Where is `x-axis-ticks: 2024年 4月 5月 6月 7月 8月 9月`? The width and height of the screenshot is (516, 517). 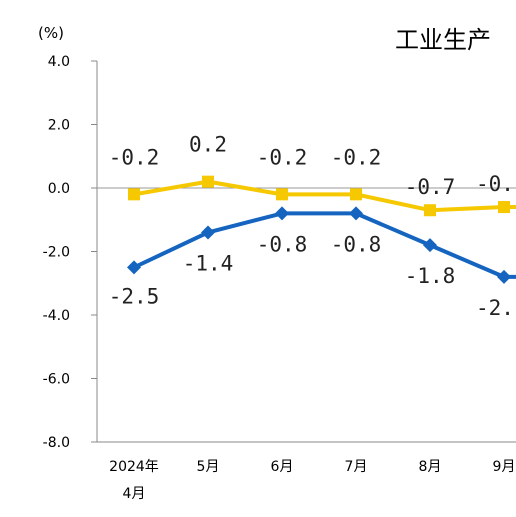
x-axis-ticks: 2024年 4月 5月 6月 7月 8月 9月 is located at coordinates (312, 480).